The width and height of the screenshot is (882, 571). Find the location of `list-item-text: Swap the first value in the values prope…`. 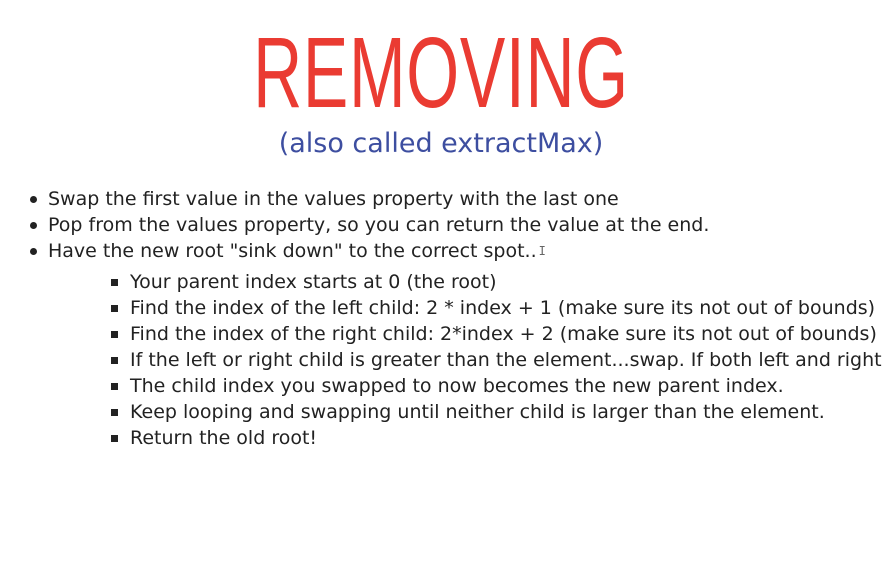

list-item-text: Swap the first value in the values prope… is located at coordinates (333, 199).